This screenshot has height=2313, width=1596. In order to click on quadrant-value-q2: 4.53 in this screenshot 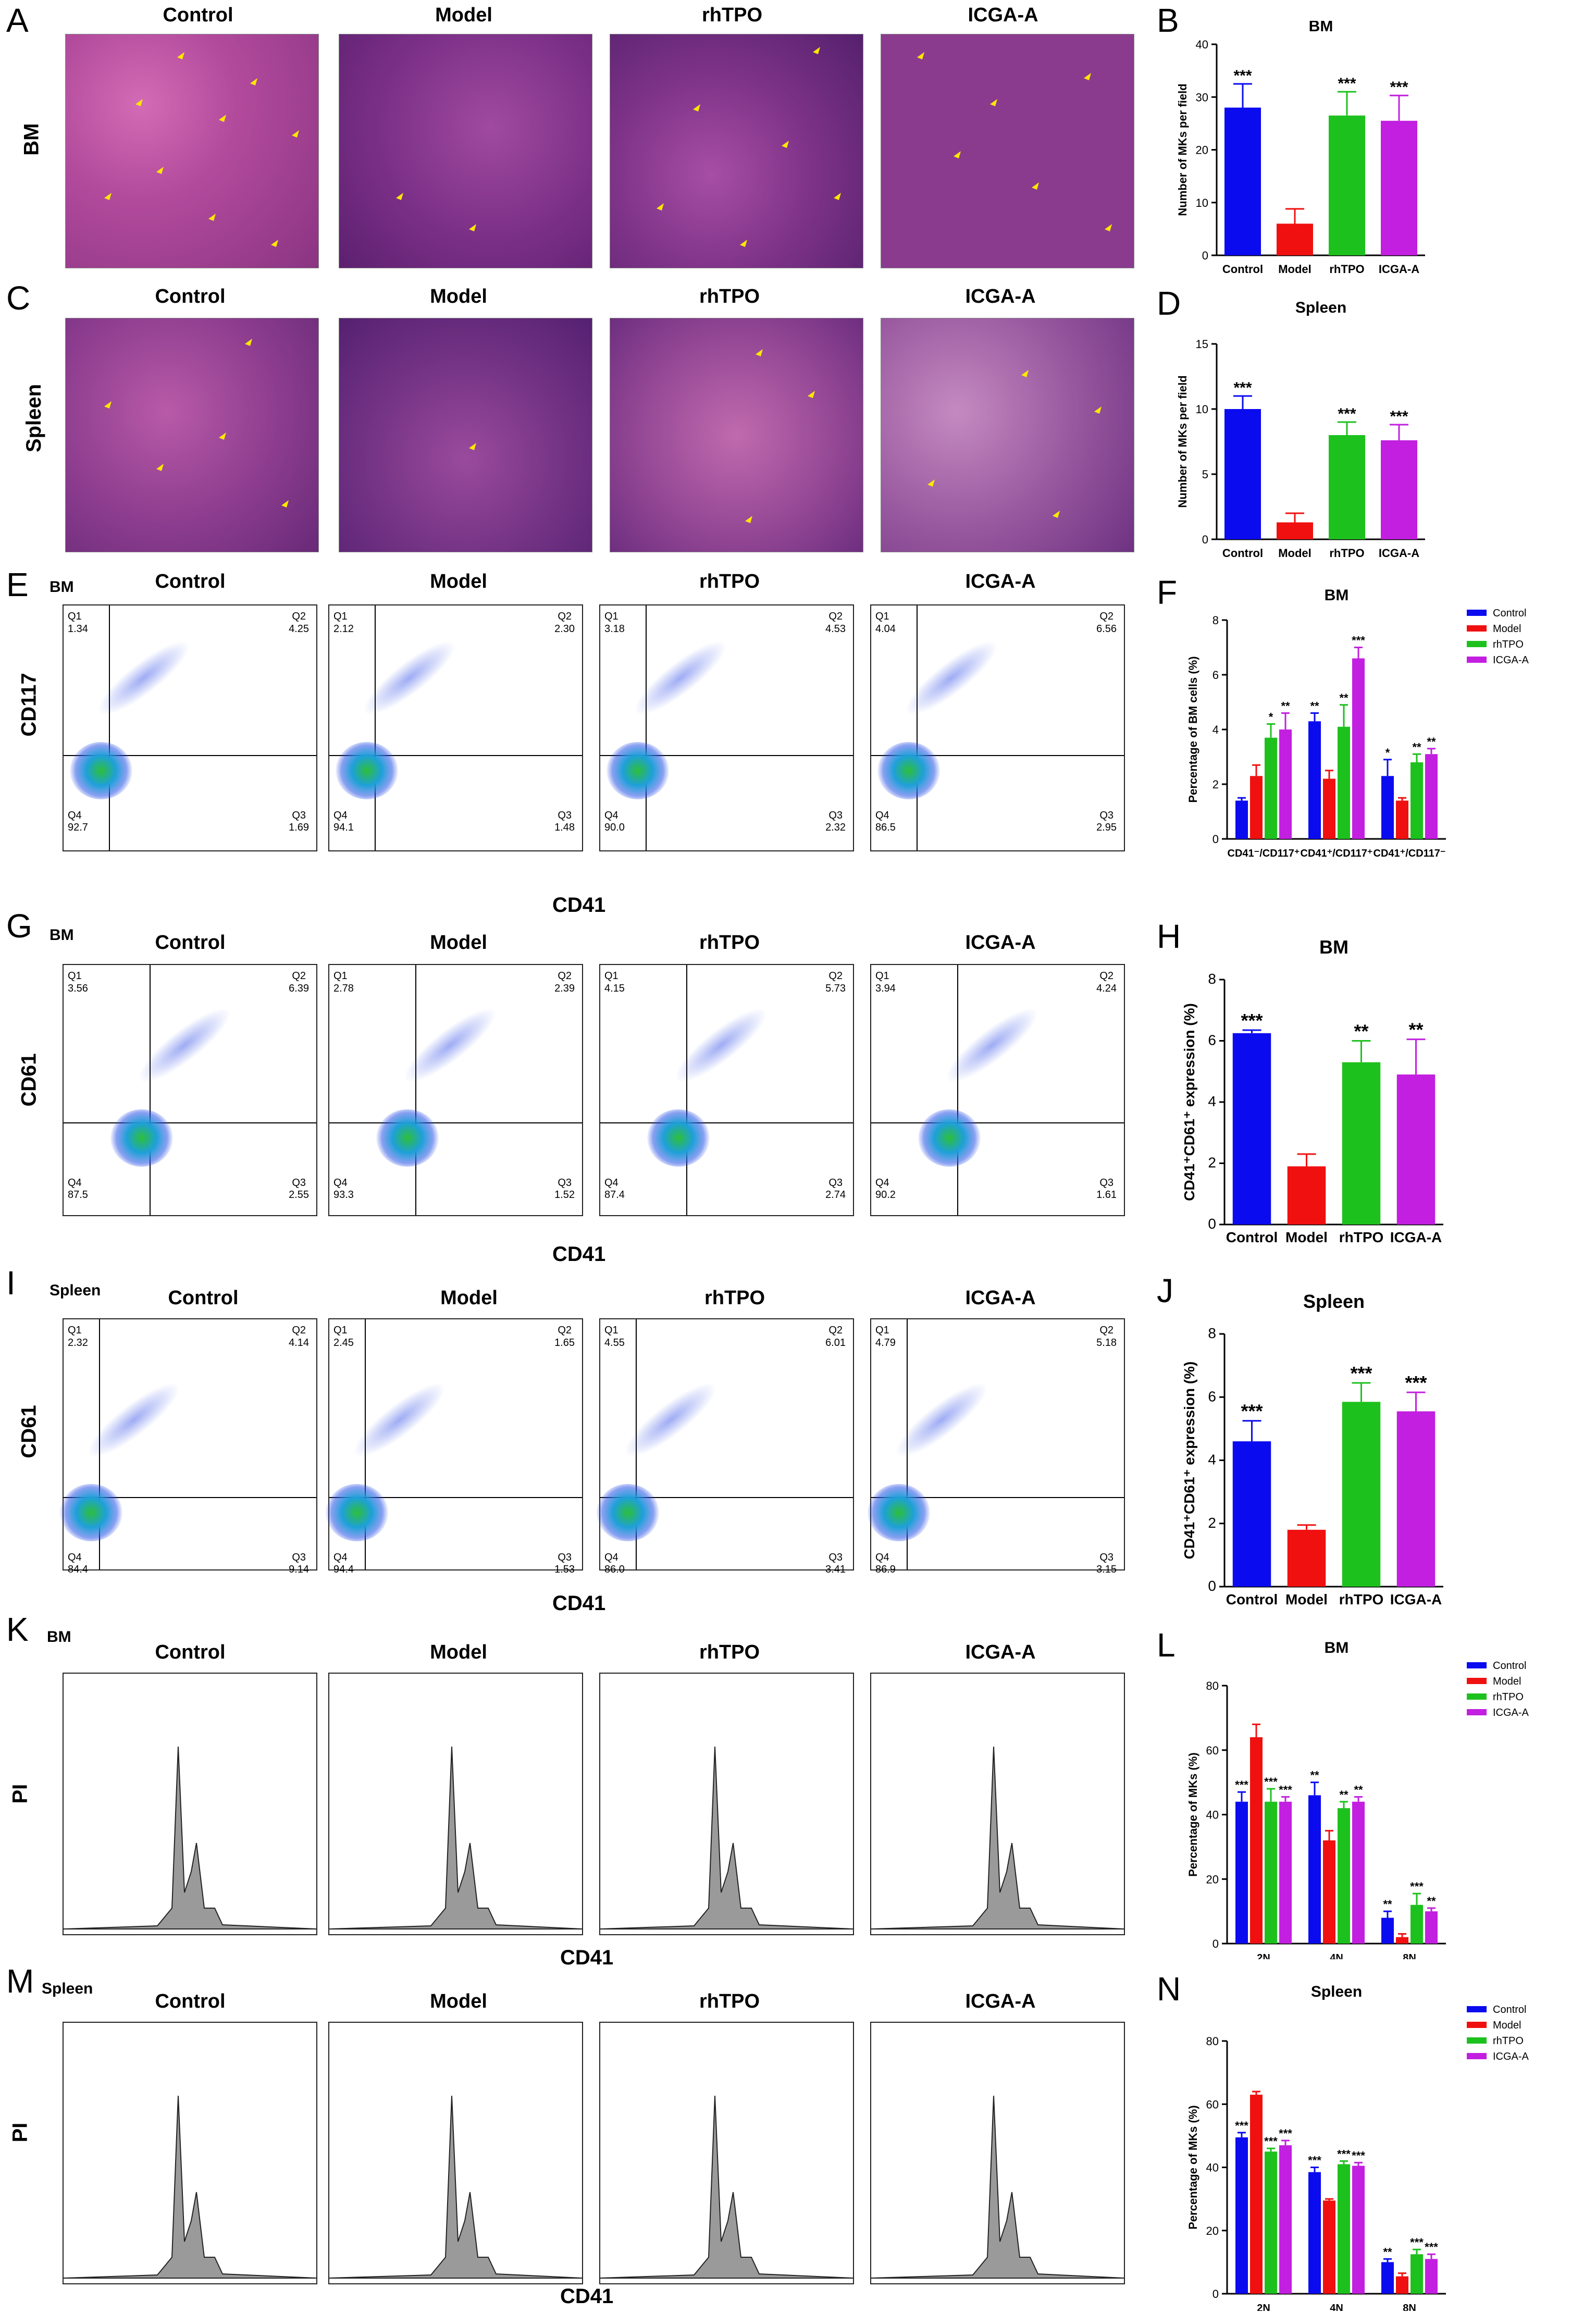, I will do `click(835, 629)`.